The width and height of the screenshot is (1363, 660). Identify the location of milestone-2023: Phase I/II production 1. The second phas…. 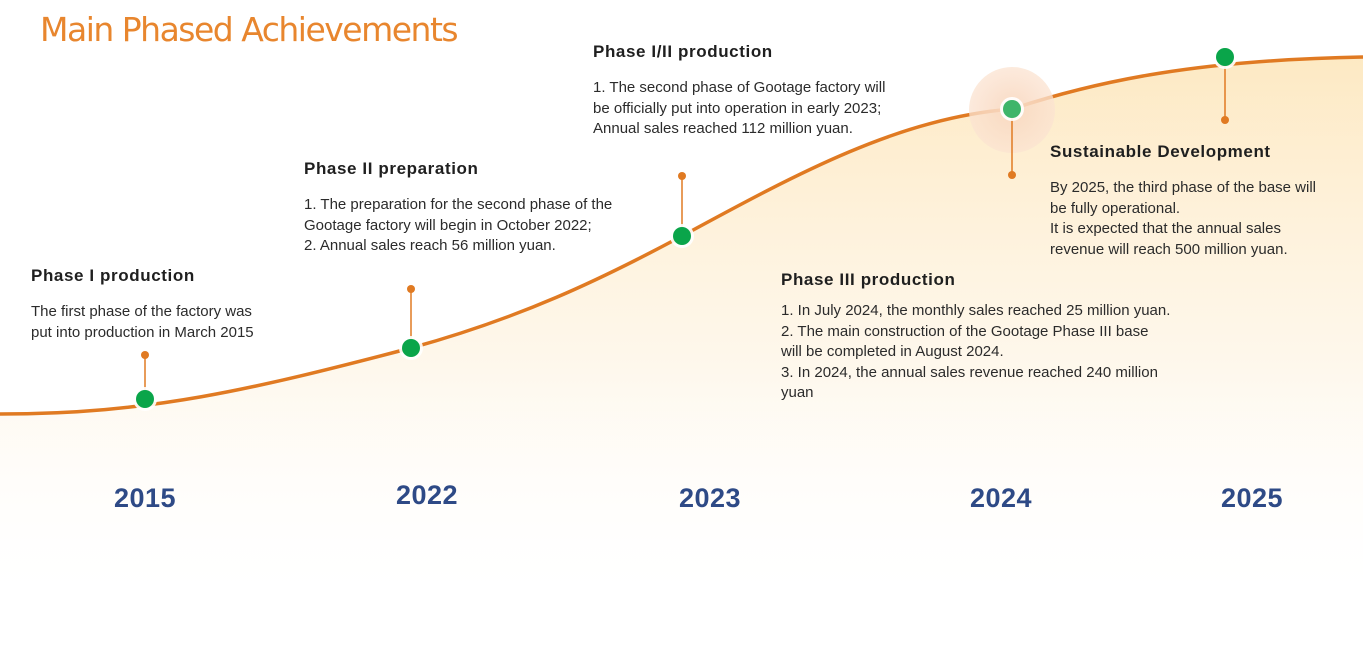
(778, 91).